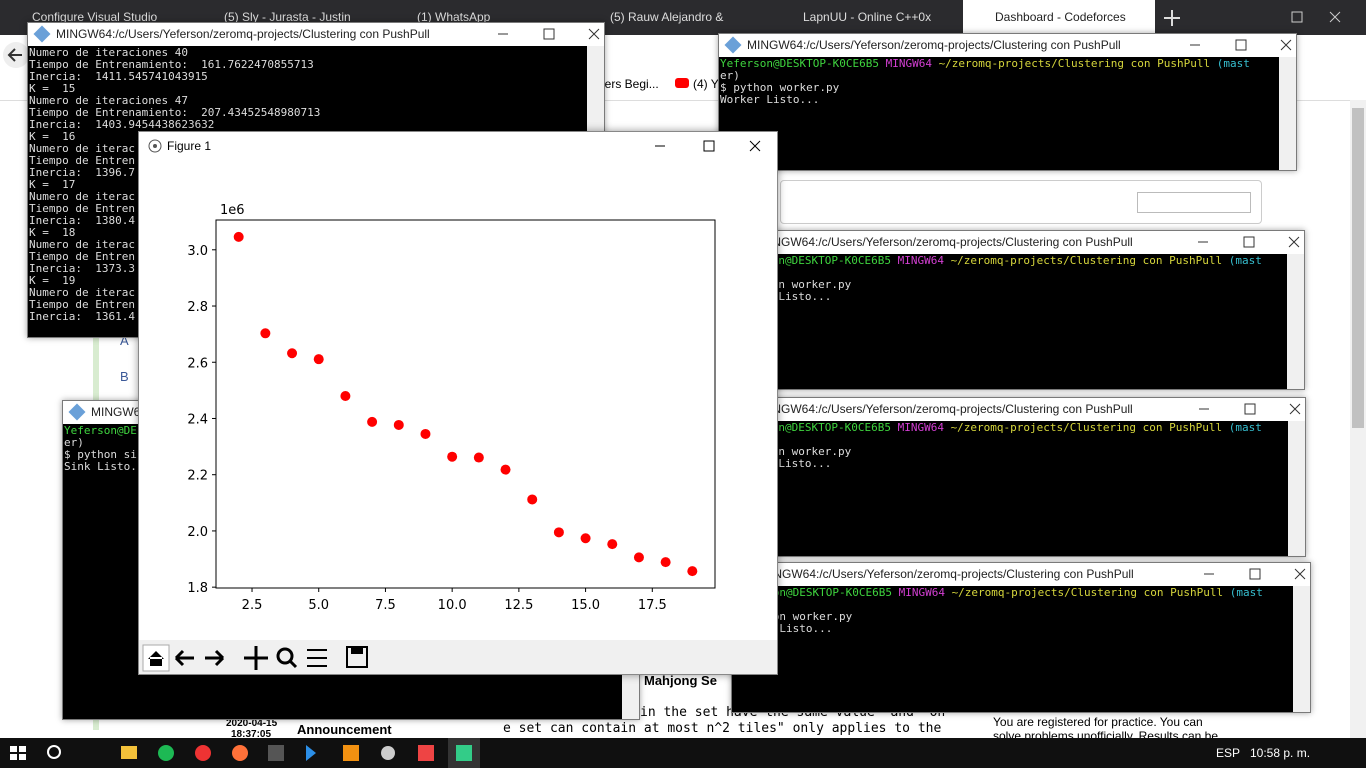 The height and width of the screenshot is (768, 1366). What do you see at coordinates (251, 734) in the screenshot?
I see `post-time: 18:37:05` at bounding box center [251, 734].